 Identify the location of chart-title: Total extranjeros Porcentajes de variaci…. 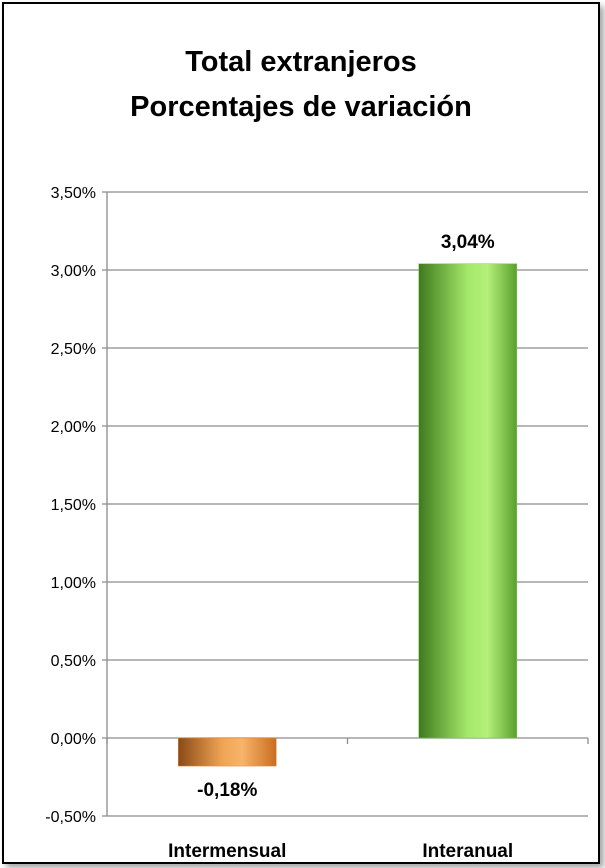
(301, 85).